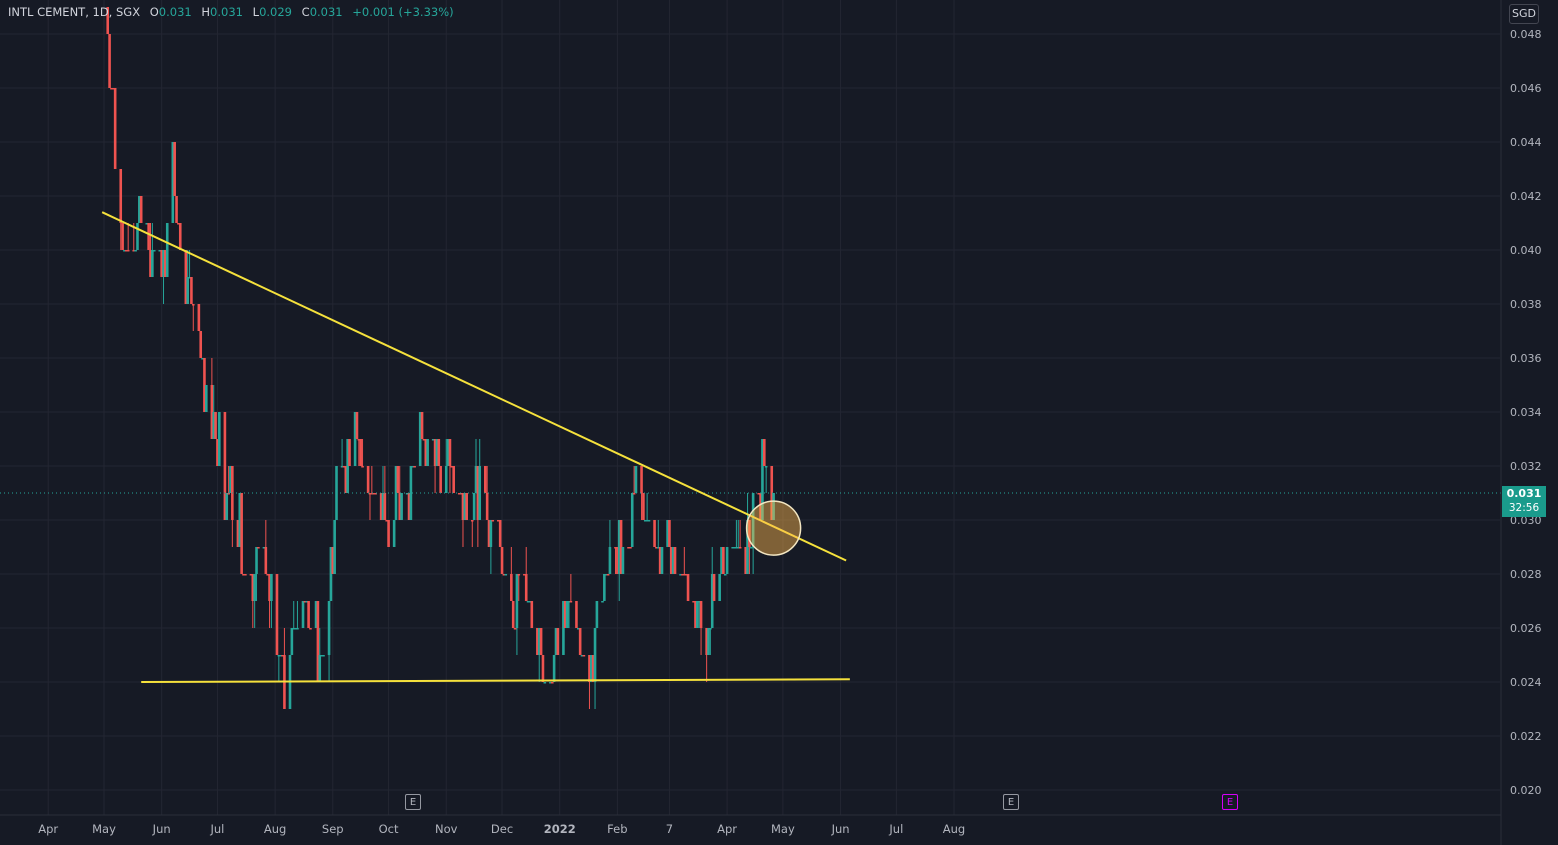 This screenshot has height=845, width=1558. What do you see at coordinates (1526, 412) in the screenshot?
I see `y-tick-label: 0.034` at bounding box center [1526, 412].